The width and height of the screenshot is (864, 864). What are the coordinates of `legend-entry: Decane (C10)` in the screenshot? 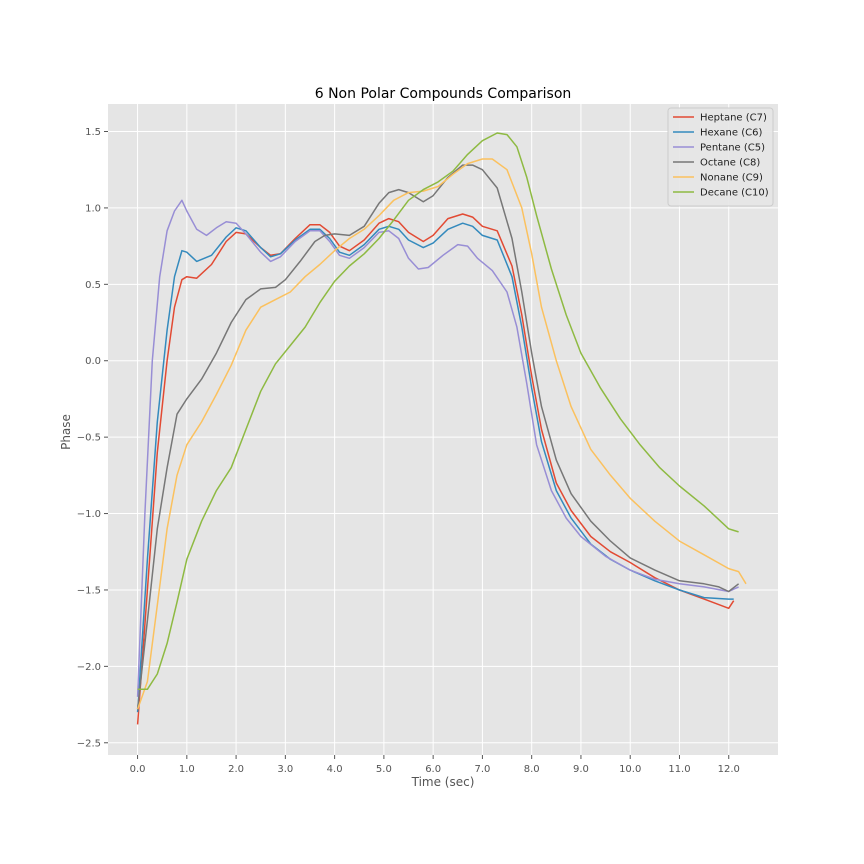 It's located at (734, 193).